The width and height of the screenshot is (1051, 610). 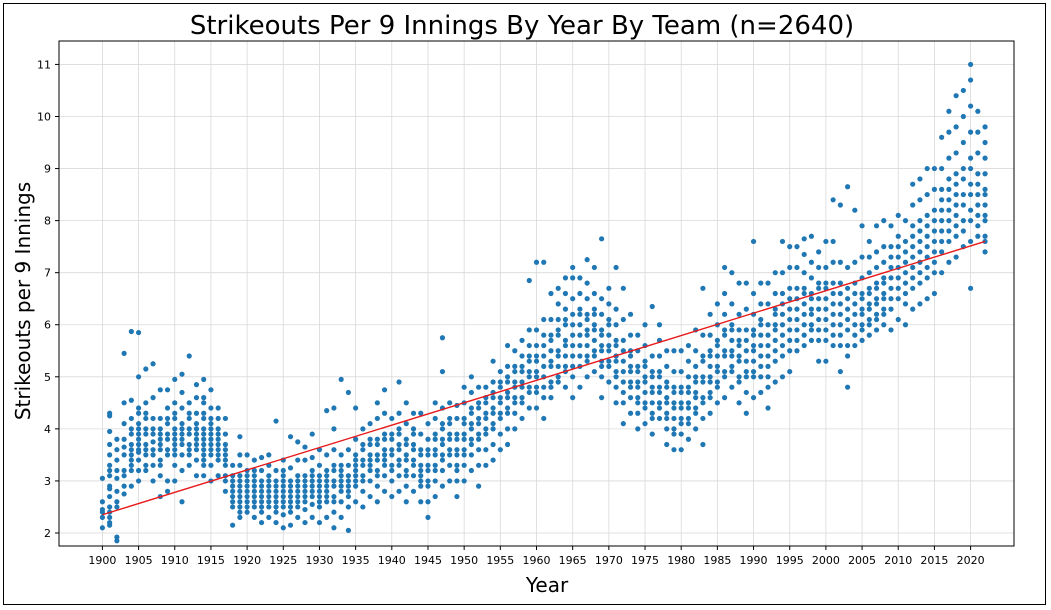 I want to click on y-tick-label: 11, so click(x=44, y=64).